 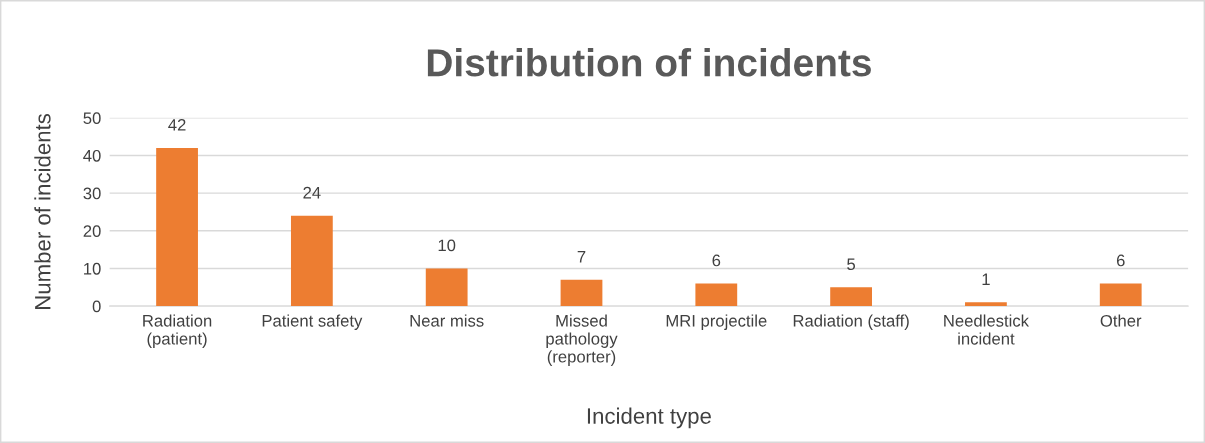 I want to click on x-axis-title: Incident type, so click(x=649, y=418).